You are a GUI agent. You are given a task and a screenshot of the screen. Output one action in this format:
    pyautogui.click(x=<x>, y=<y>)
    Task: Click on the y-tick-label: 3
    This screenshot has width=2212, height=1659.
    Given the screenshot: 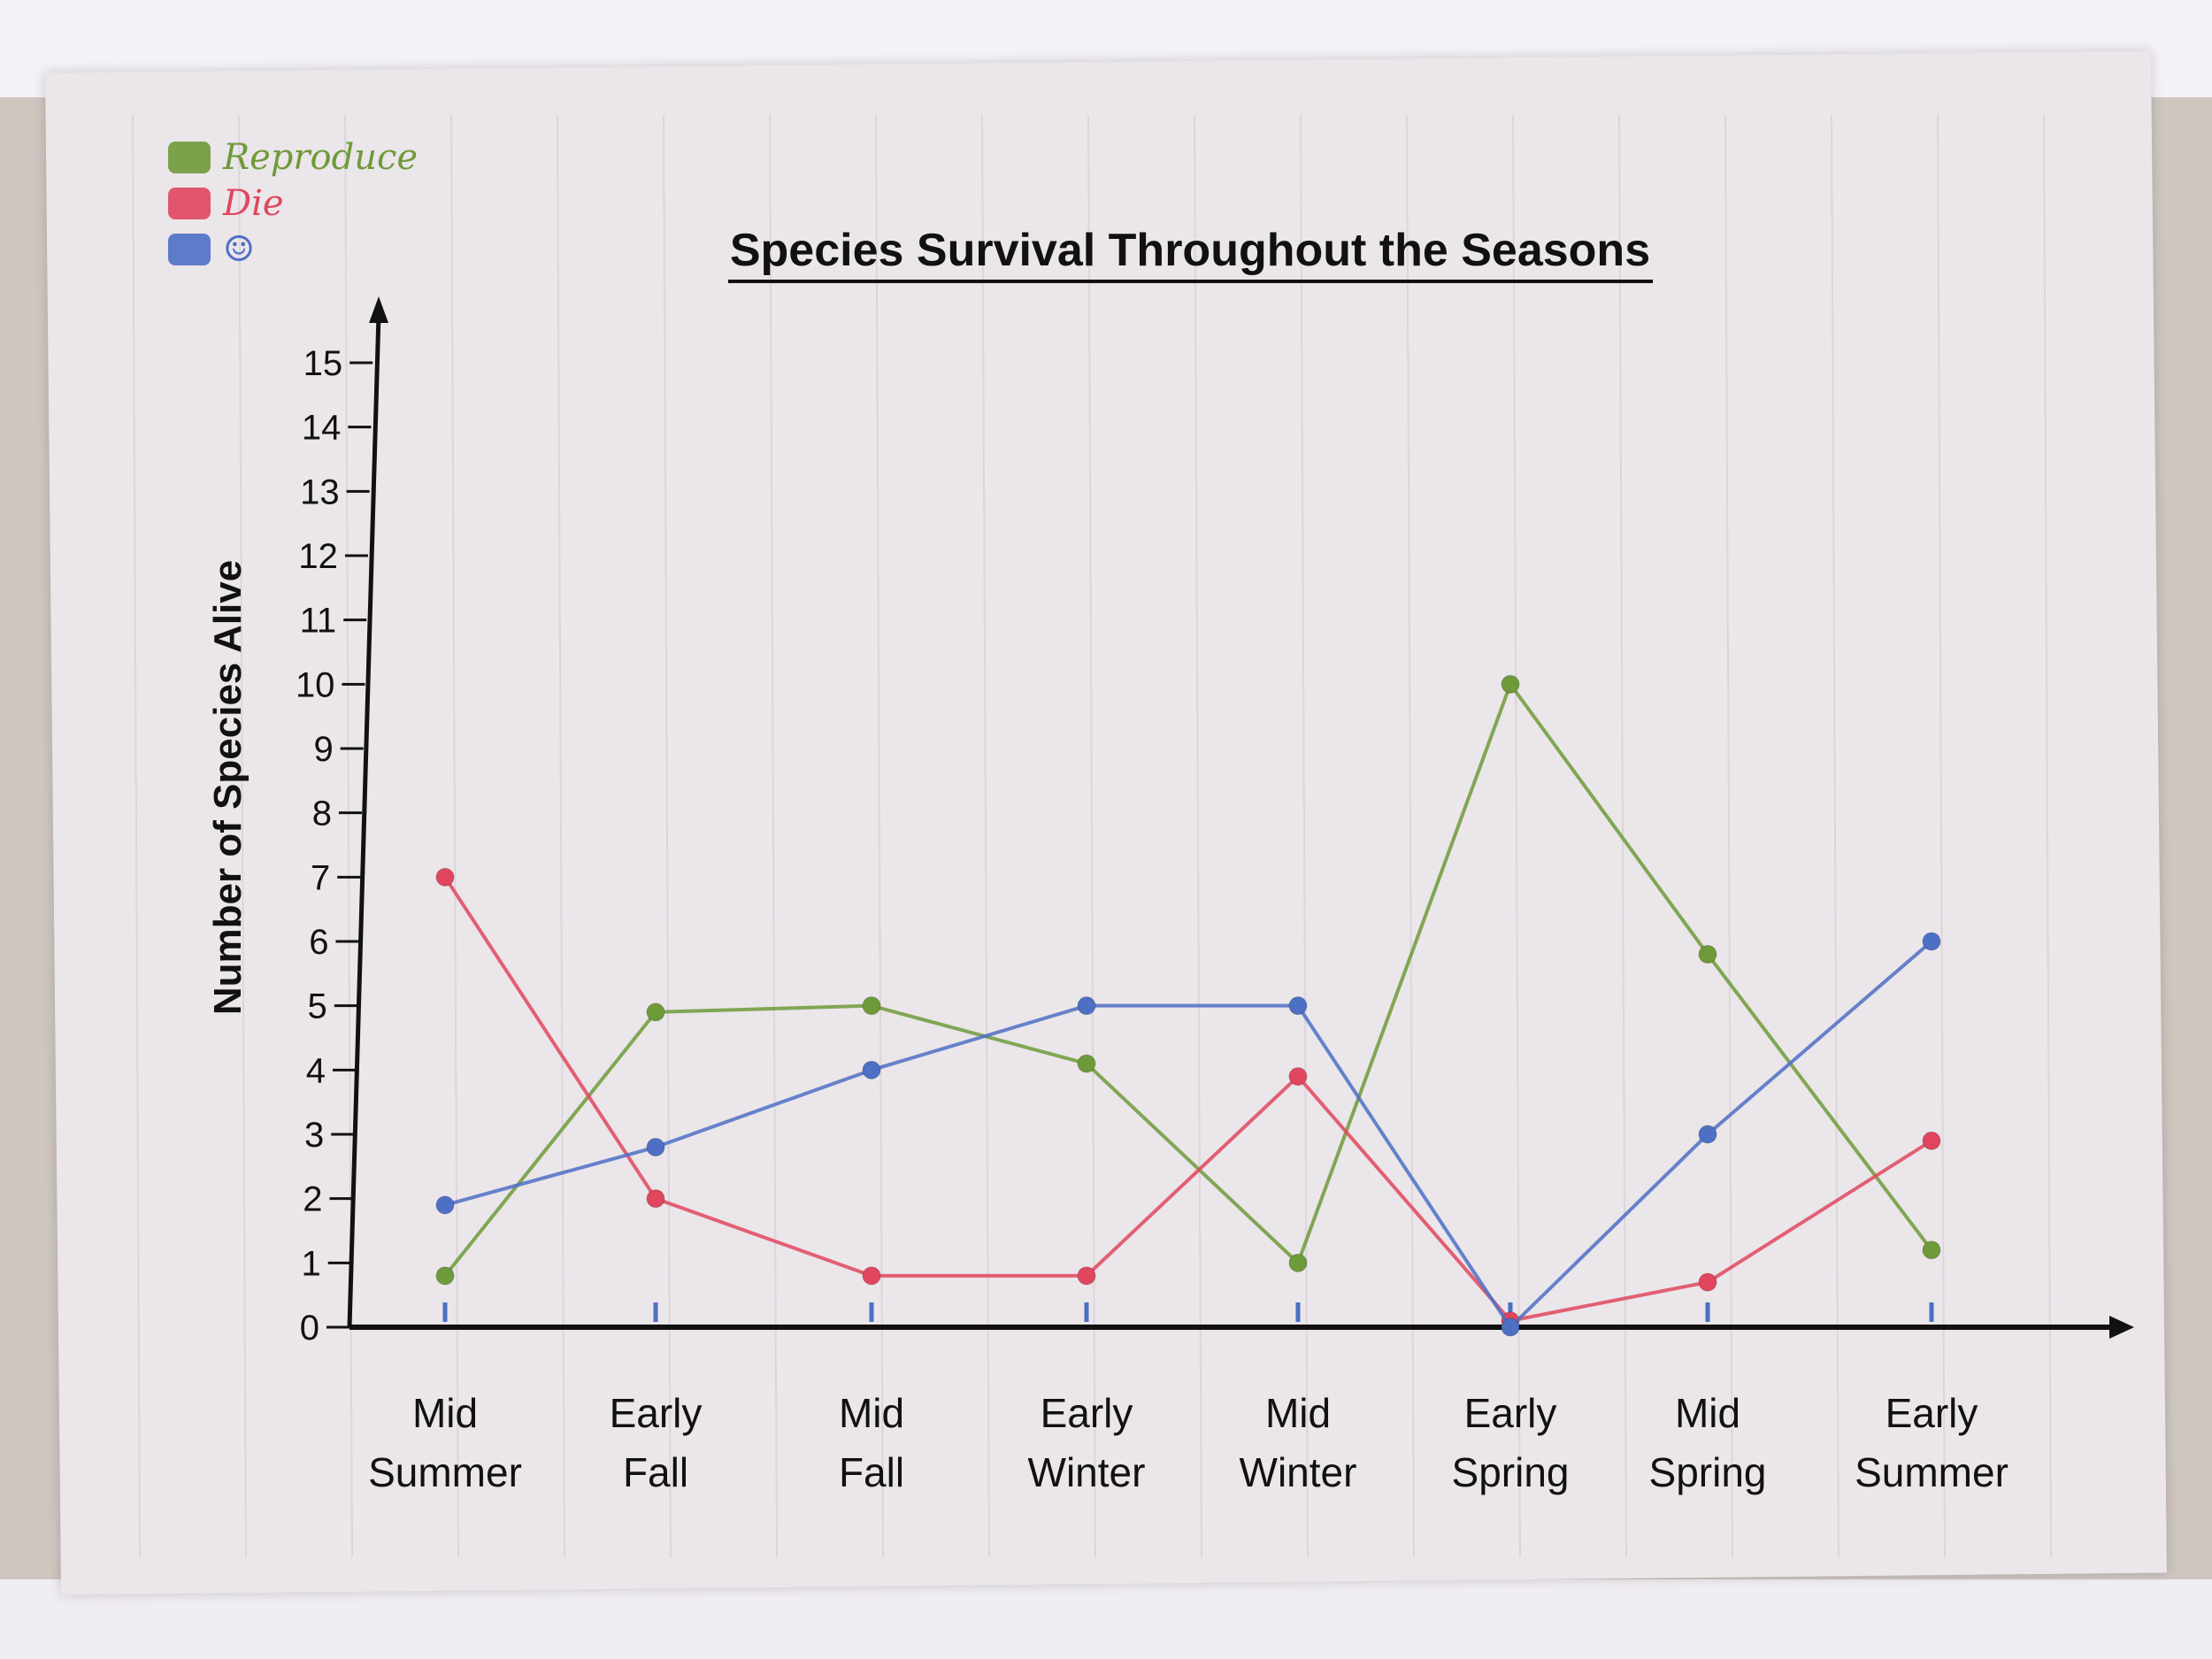 What is the action you would take?
    pyautogui.click(x=314, y=1135)
    